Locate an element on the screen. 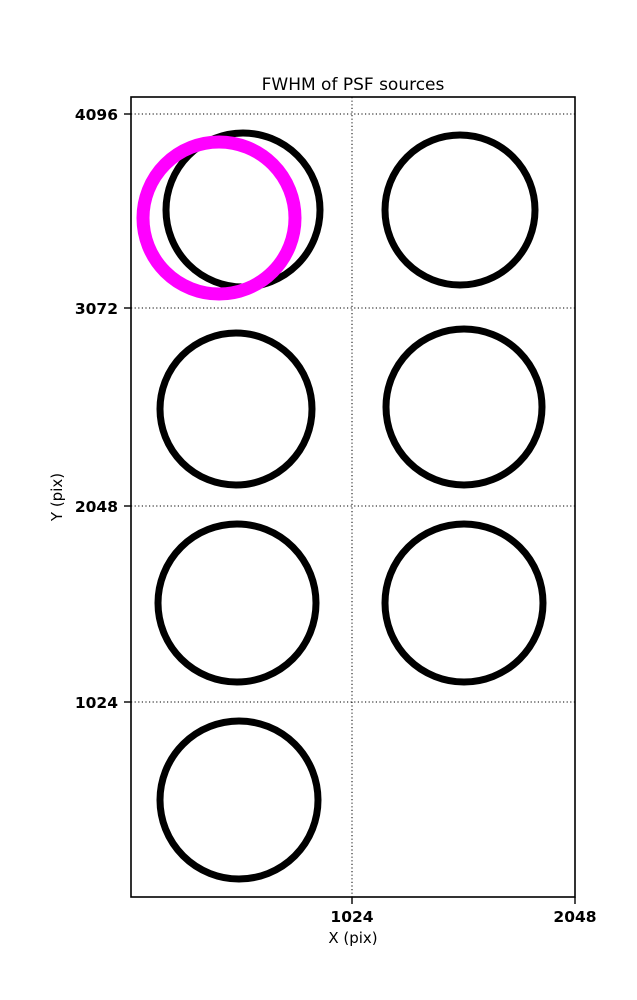 The width and height of the screenshot is (637, 1000). y-tick-label-1024: 1024 is located at coordinates (96, 703).